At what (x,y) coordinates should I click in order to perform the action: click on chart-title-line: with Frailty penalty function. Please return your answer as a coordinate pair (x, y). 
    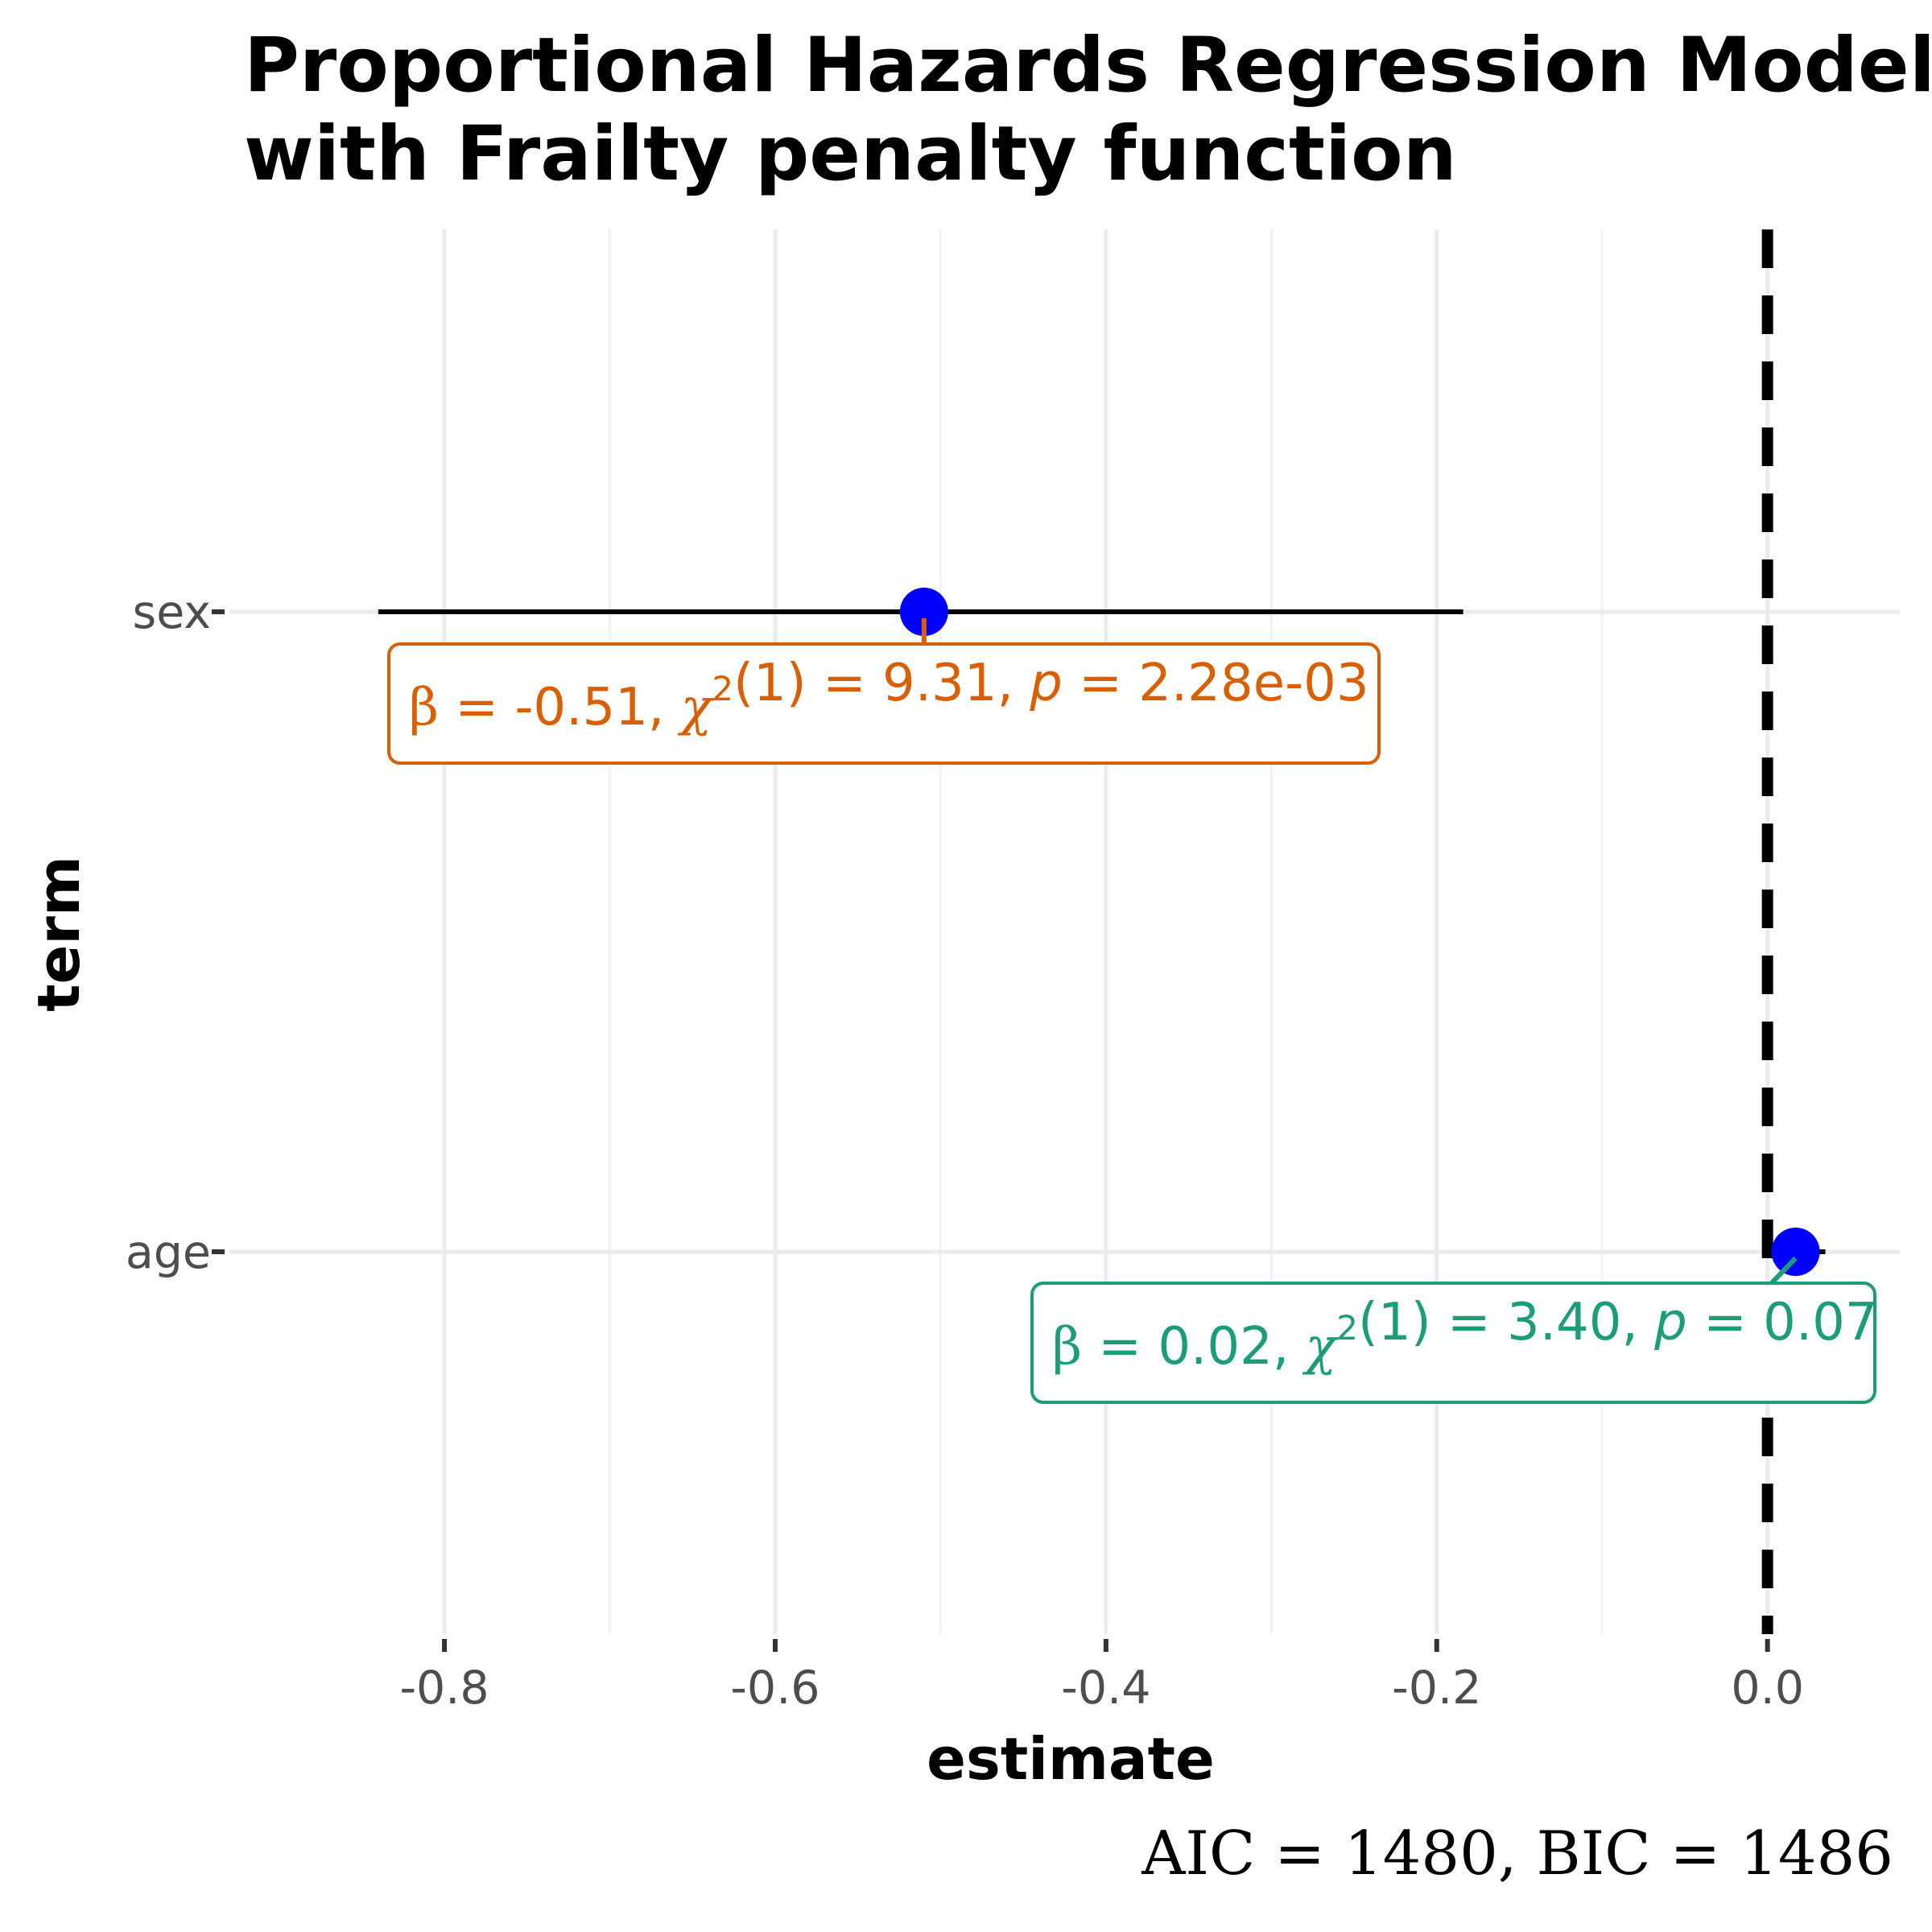
    Looking at the image, I should click on (850, 154).